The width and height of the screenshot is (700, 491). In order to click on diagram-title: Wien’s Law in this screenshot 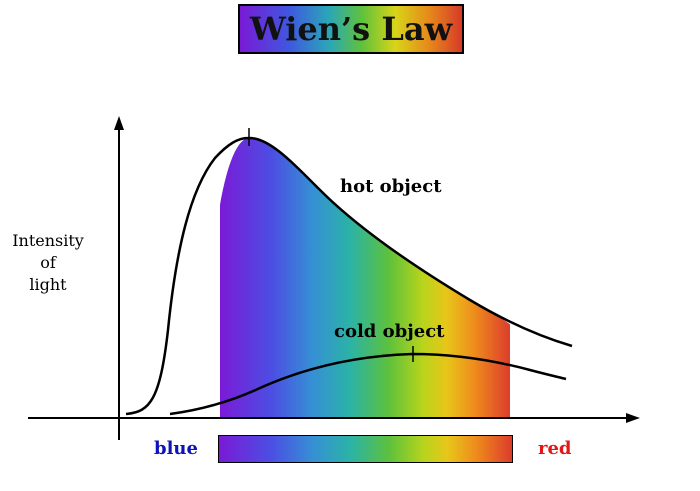, I will do `click(351, 29)`.